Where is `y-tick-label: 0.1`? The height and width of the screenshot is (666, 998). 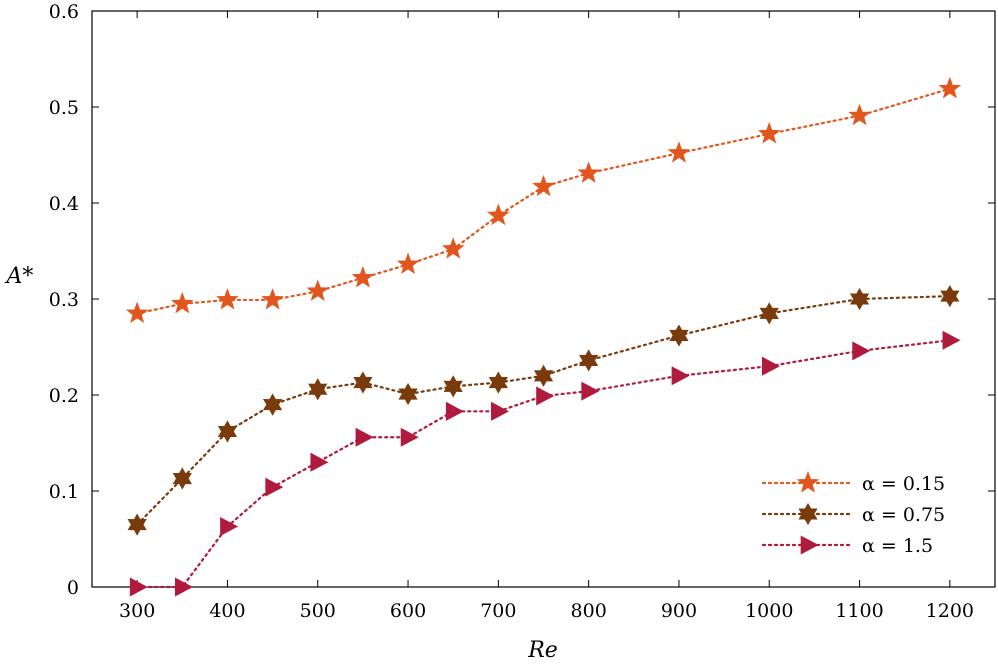 y-tick-label: 0.1 is located at coordinates (64, 492).